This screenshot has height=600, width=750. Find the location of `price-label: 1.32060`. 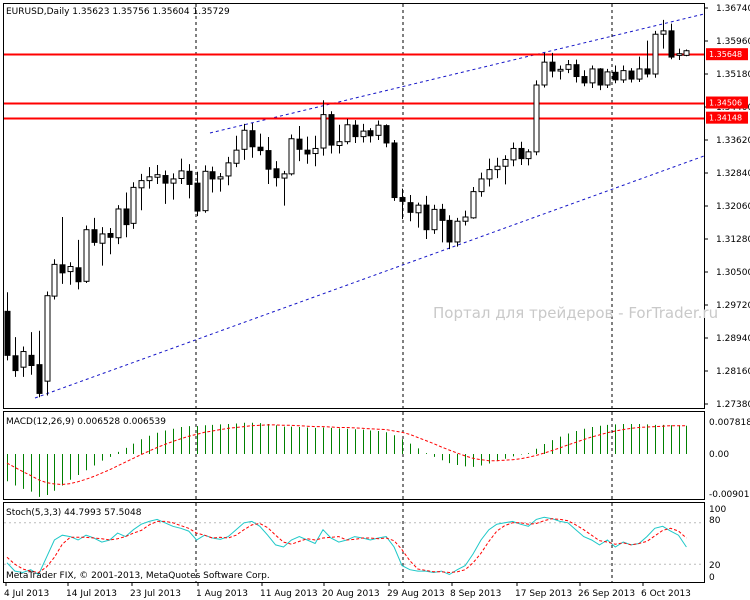

price-label: 1.32060 is located at coordinates (733, 207).